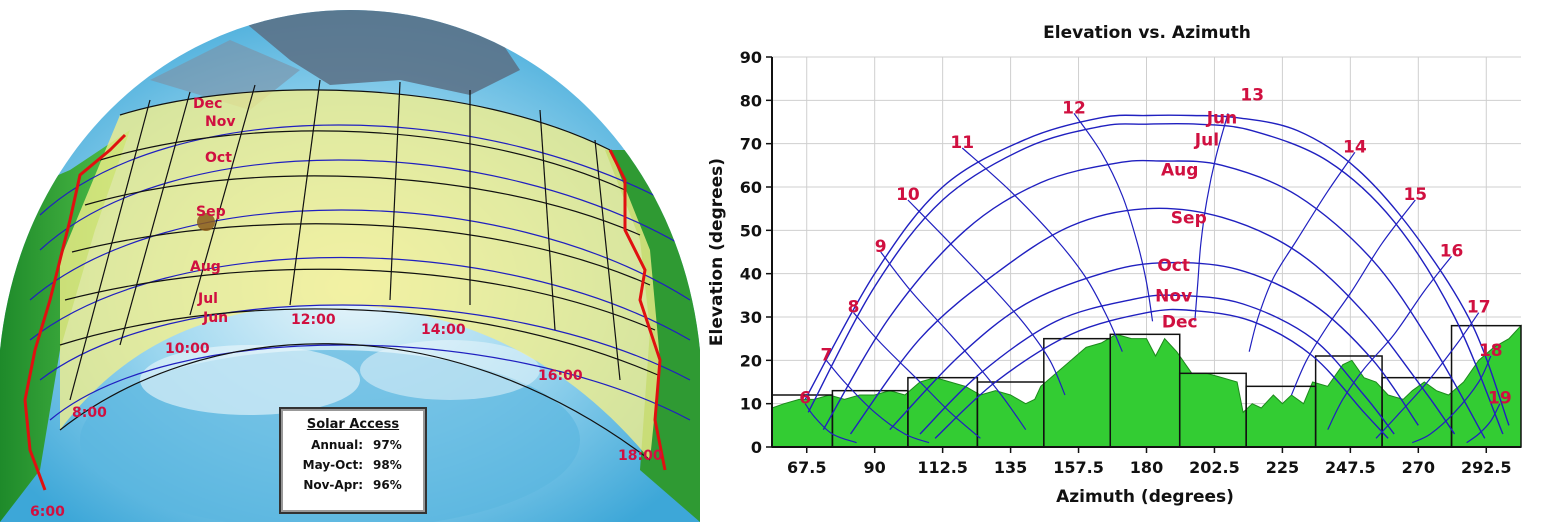  Describe the element at coordinates (751, 274) in the screenshot. I see `y-tick-label: 40` at that location.